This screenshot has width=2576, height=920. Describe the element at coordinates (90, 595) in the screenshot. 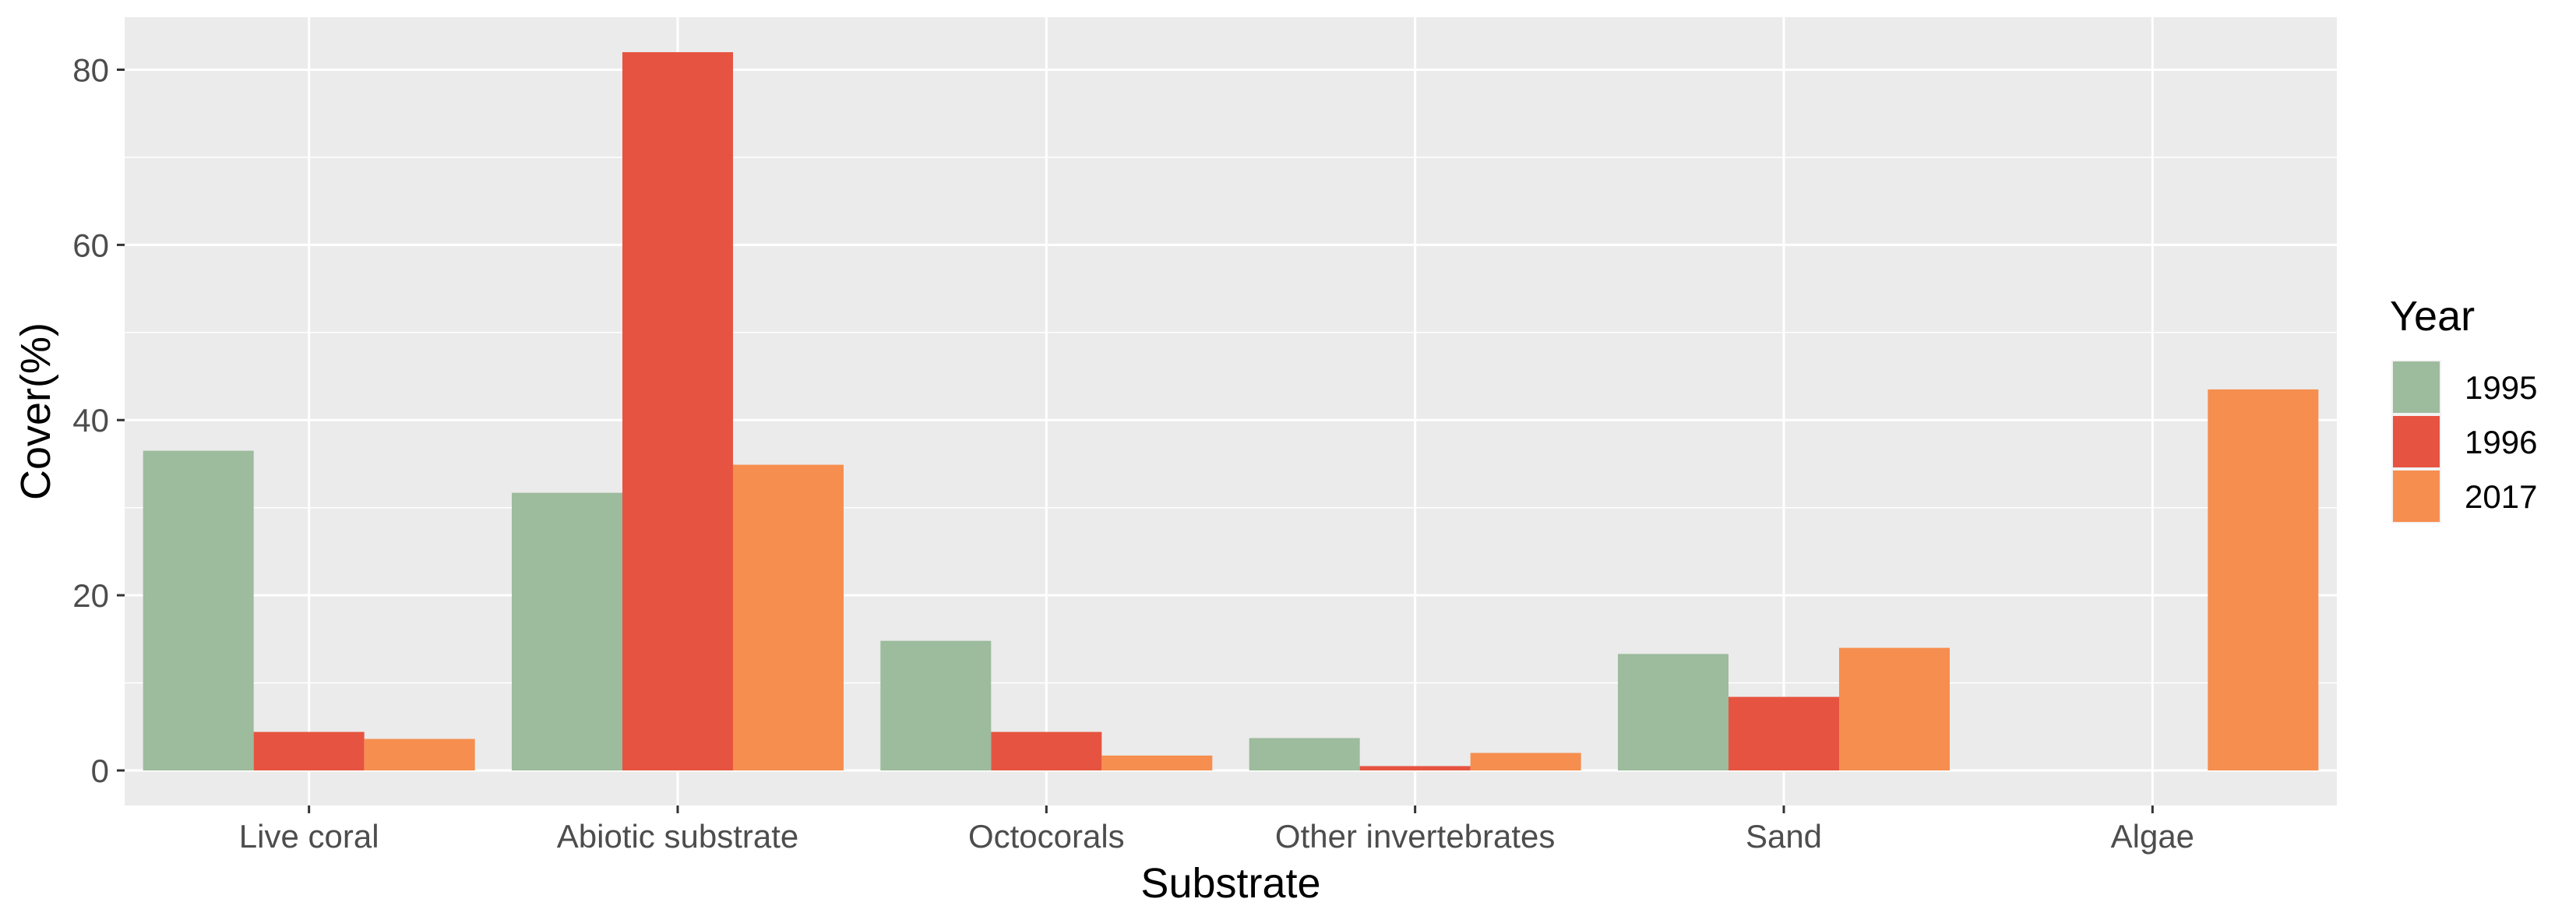

I see `y-tick-label: 20` at that location.